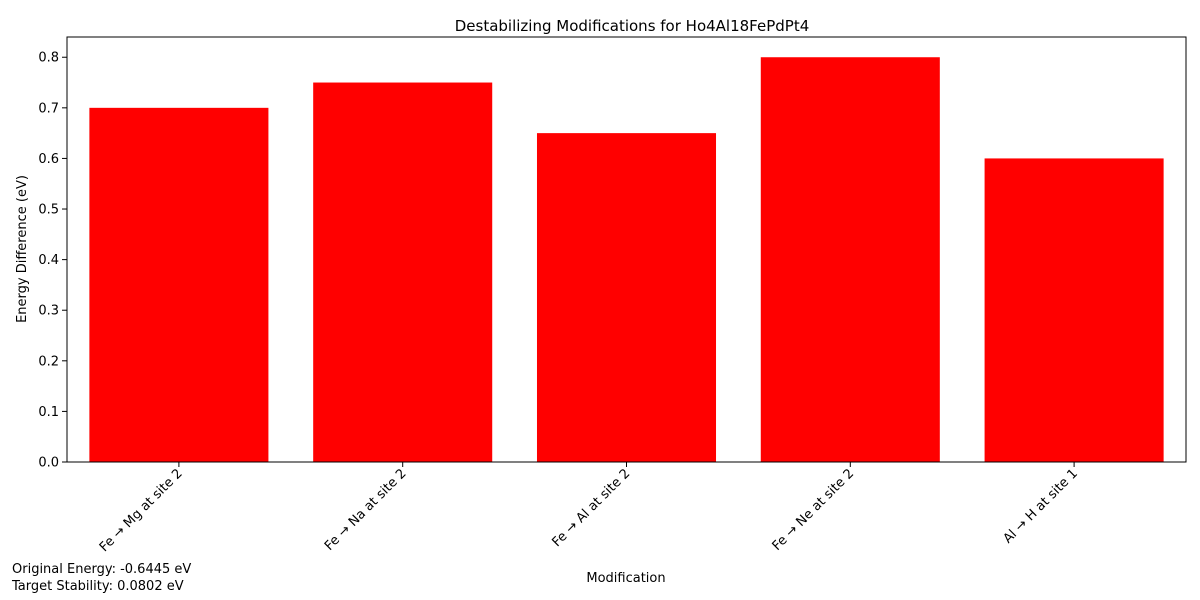 Image resolution: width=1200 pixels, height=600 pixels. What do you see at coordinates (141, 510) in the screenshot?
I see `x-tick-label: Fe → Mg at site 2` at bounding box center [141, 510].